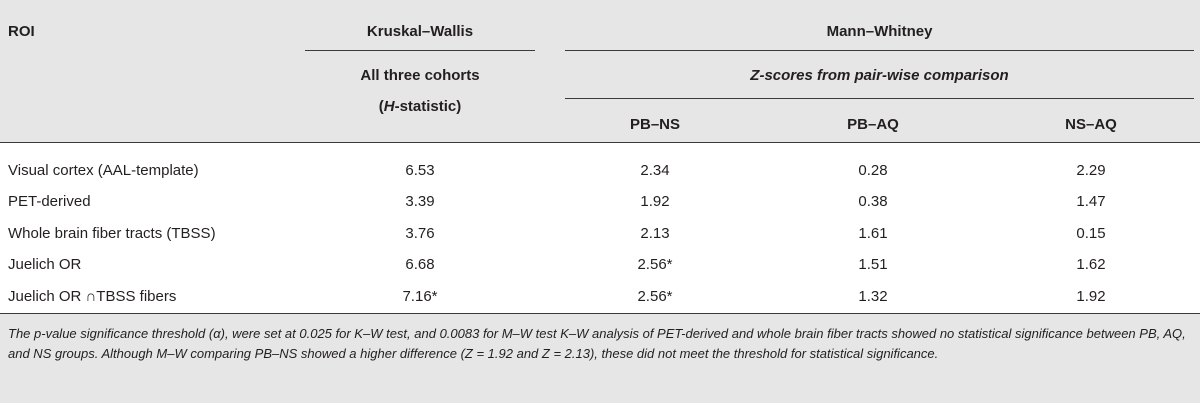 The width and height of the screenshot is (1200, 403). I want to click on row-h-statistic: 6.53, so click(420, 170).